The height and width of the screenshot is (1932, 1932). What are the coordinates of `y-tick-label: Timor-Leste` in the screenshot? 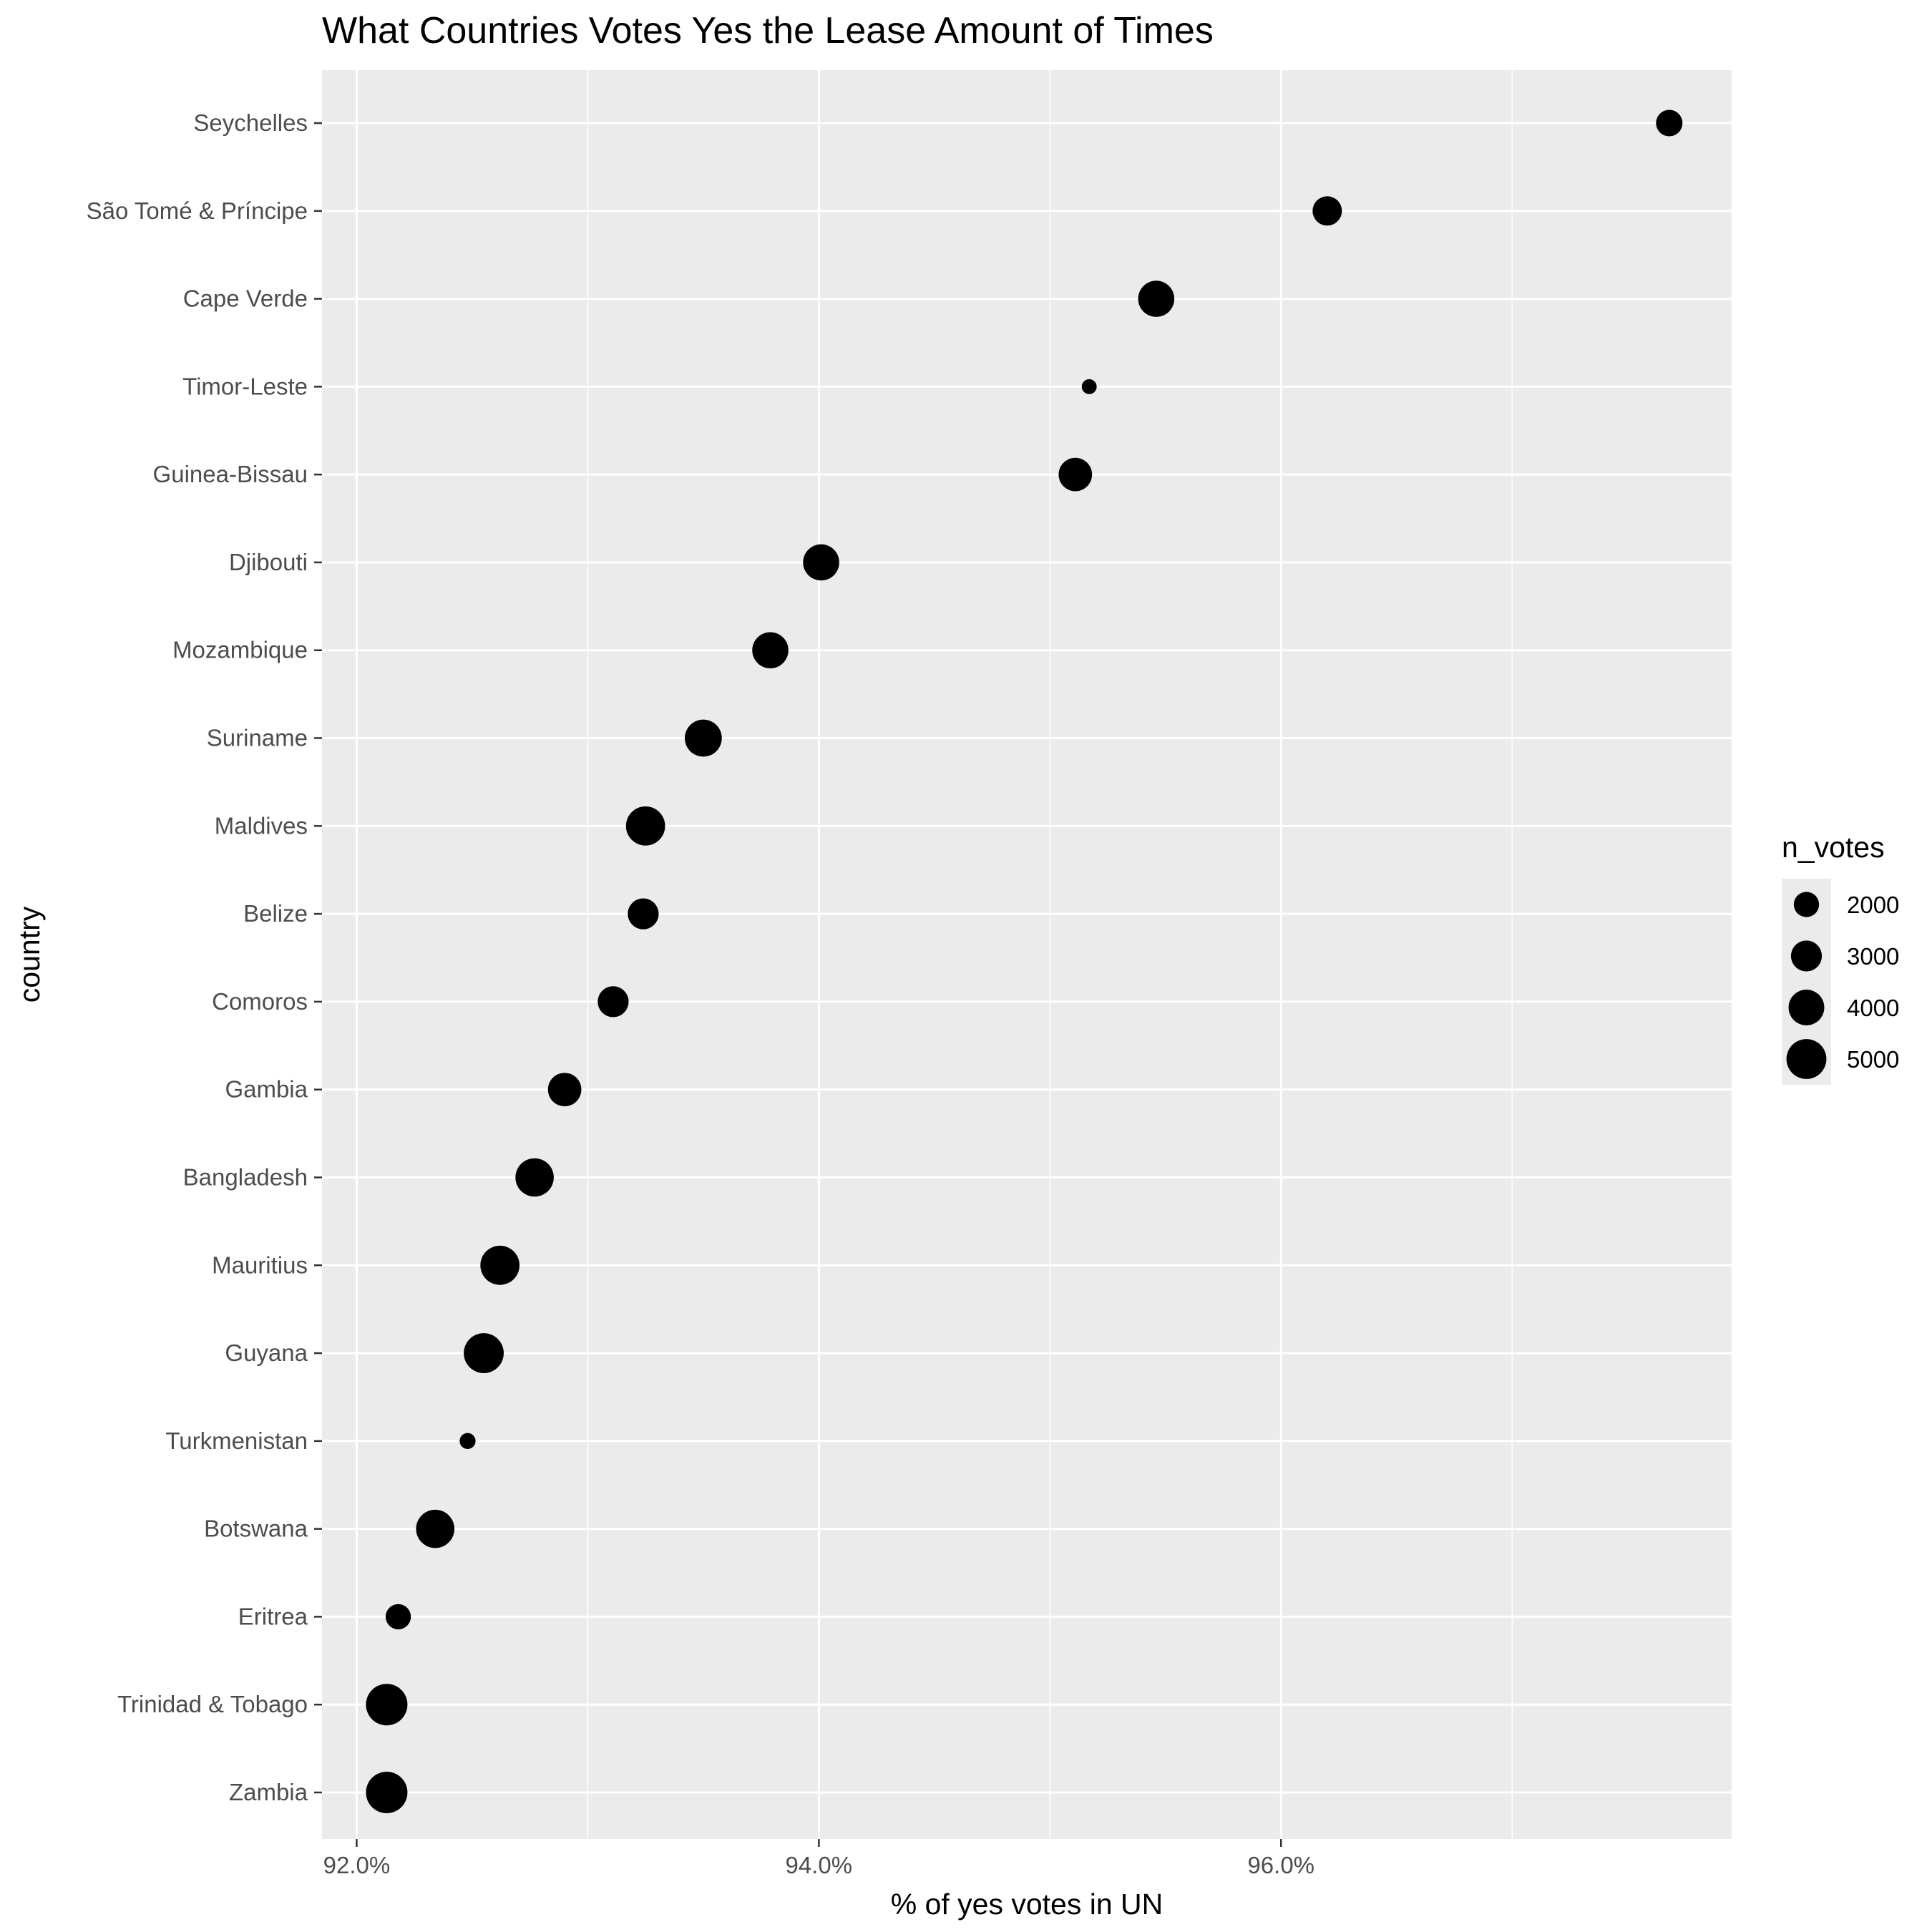 It's located at (245, 386).